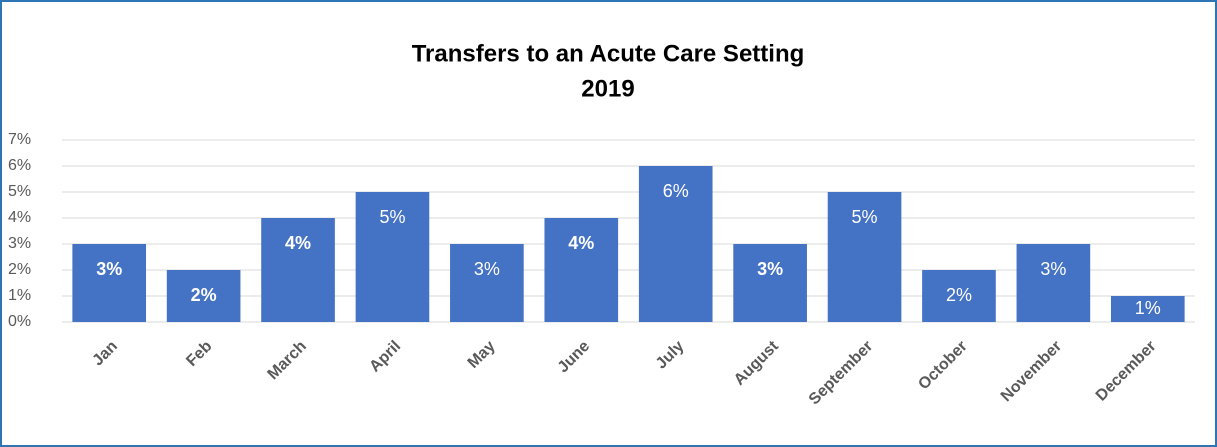 The image size is (1217, 447). Describe the element at coordinates (19, 243) in the screenshot. I see `y-tick-label: 3%` at that location.